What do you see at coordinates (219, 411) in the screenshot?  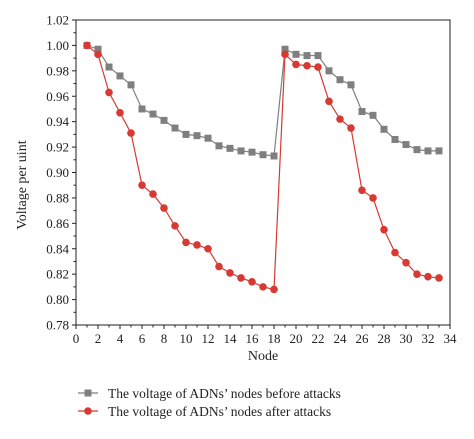 I see `legend-label-after: The voltage of ADNs’ nodes after attacks` at bounding box center [219, 411].